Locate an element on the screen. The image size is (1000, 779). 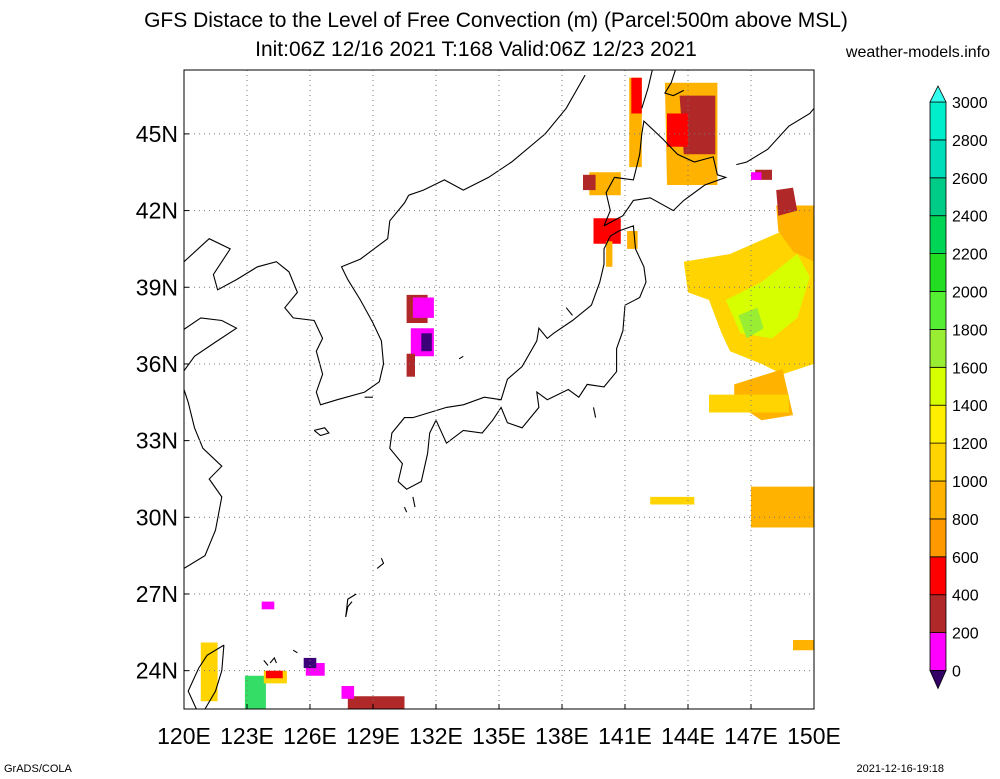
colorbar-label: 2600 is located at coordinates (970, 179).